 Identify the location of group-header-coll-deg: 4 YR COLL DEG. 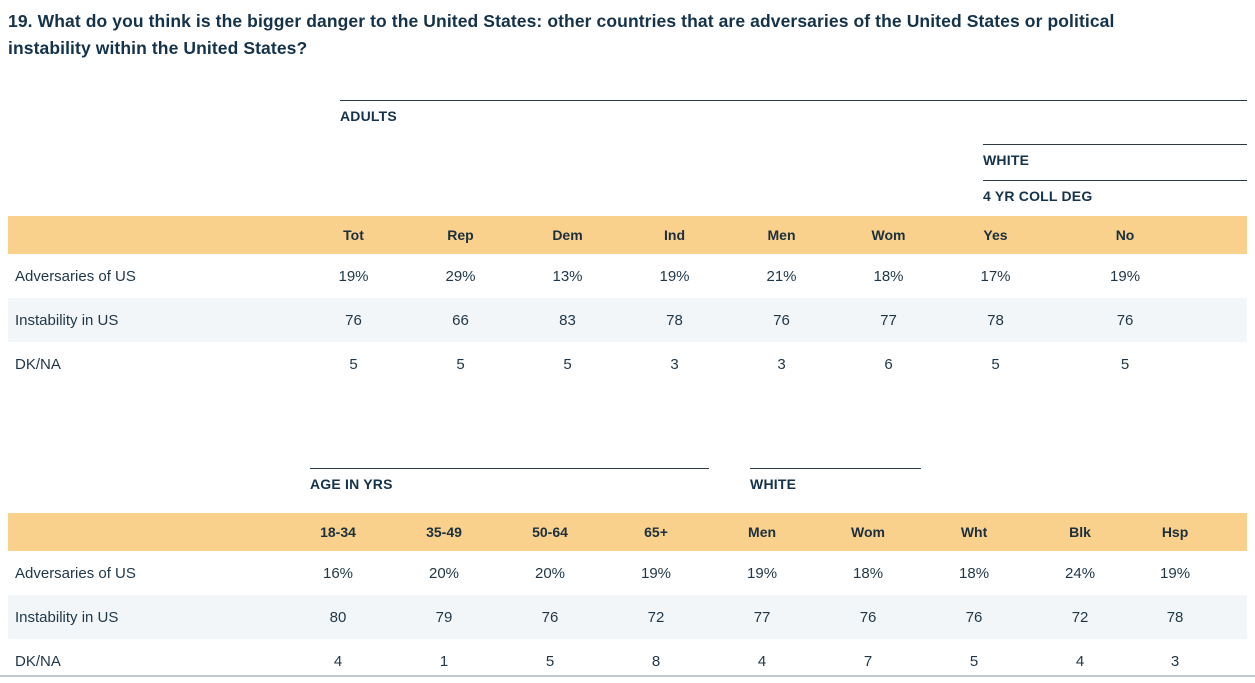
(1115, 192).